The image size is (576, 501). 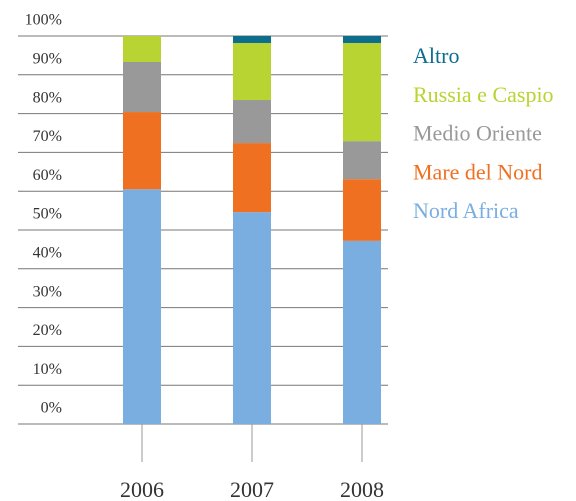 I want to click on y-tick-label: 90%, so click(x=47, y=58).